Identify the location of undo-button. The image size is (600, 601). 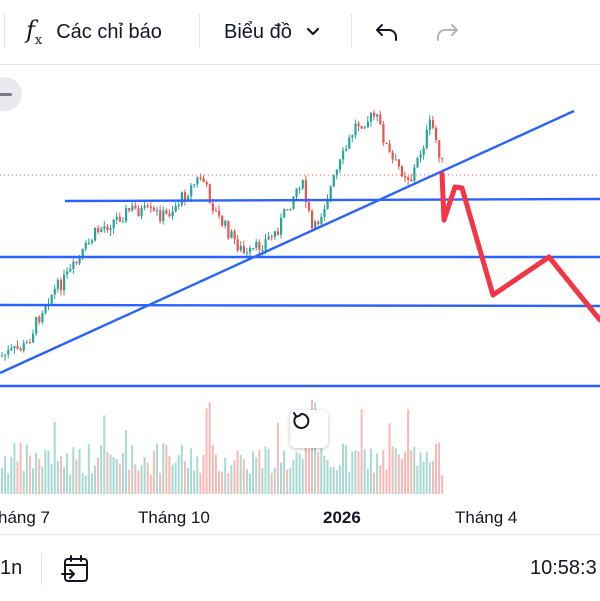
(387, 32).